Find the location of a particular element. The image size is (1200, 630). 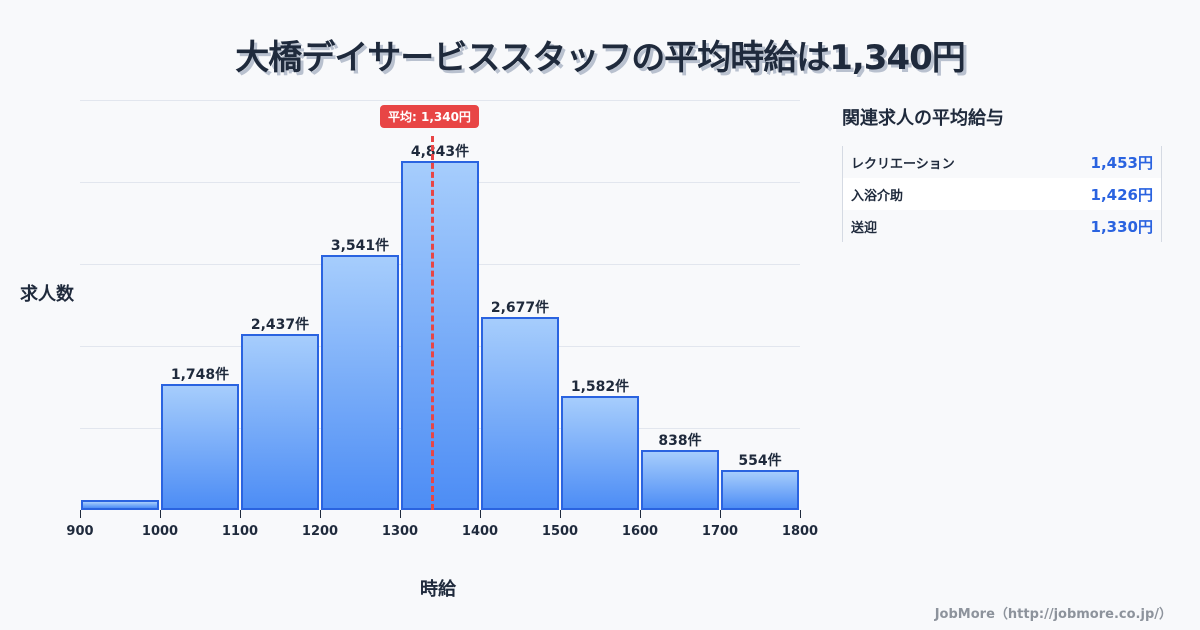

related-row-name: レクリエーション is located at coordinates (903, 164).